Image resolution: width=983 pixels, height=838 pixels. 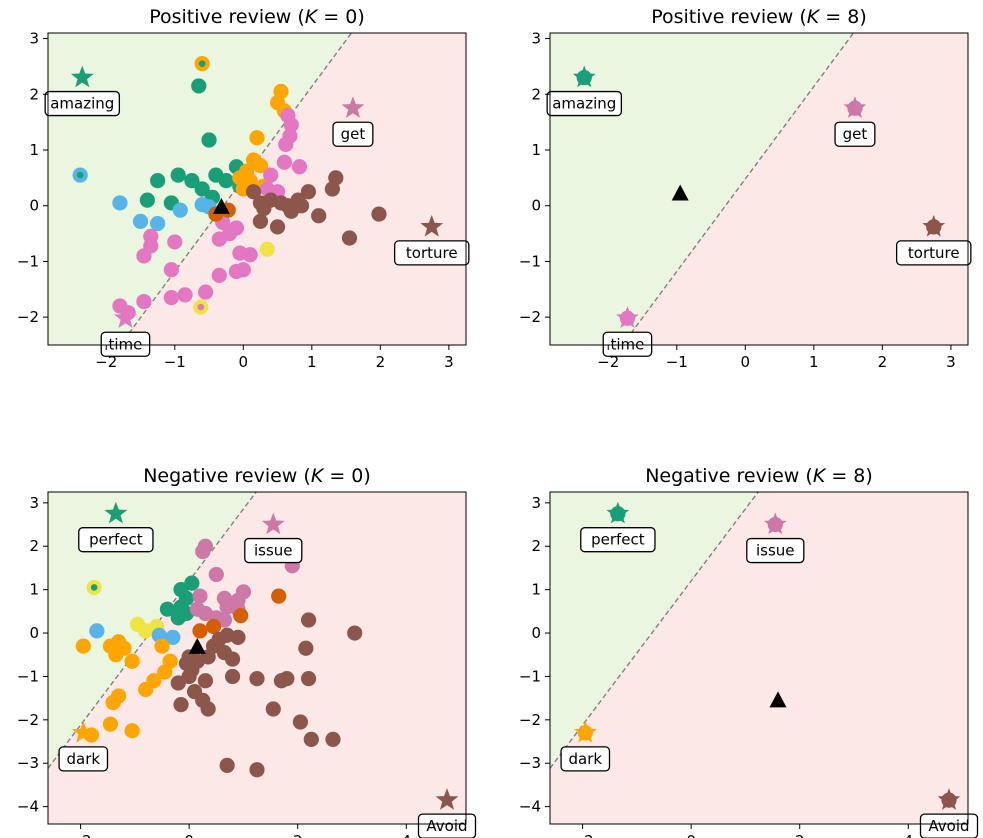 What do you see at coordinates (257, 476) in the screenshot?
I see `chart-title: Negative review (K = 0)` at bounding box center [257, 476].